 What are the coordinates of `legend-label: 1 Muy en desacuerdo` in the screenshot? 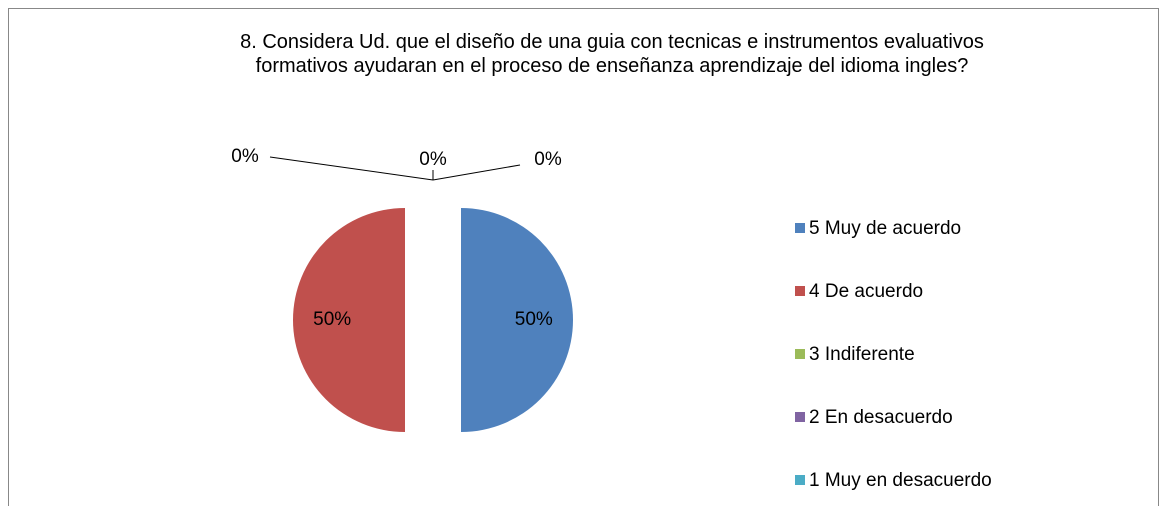 It's located at (900, 480).